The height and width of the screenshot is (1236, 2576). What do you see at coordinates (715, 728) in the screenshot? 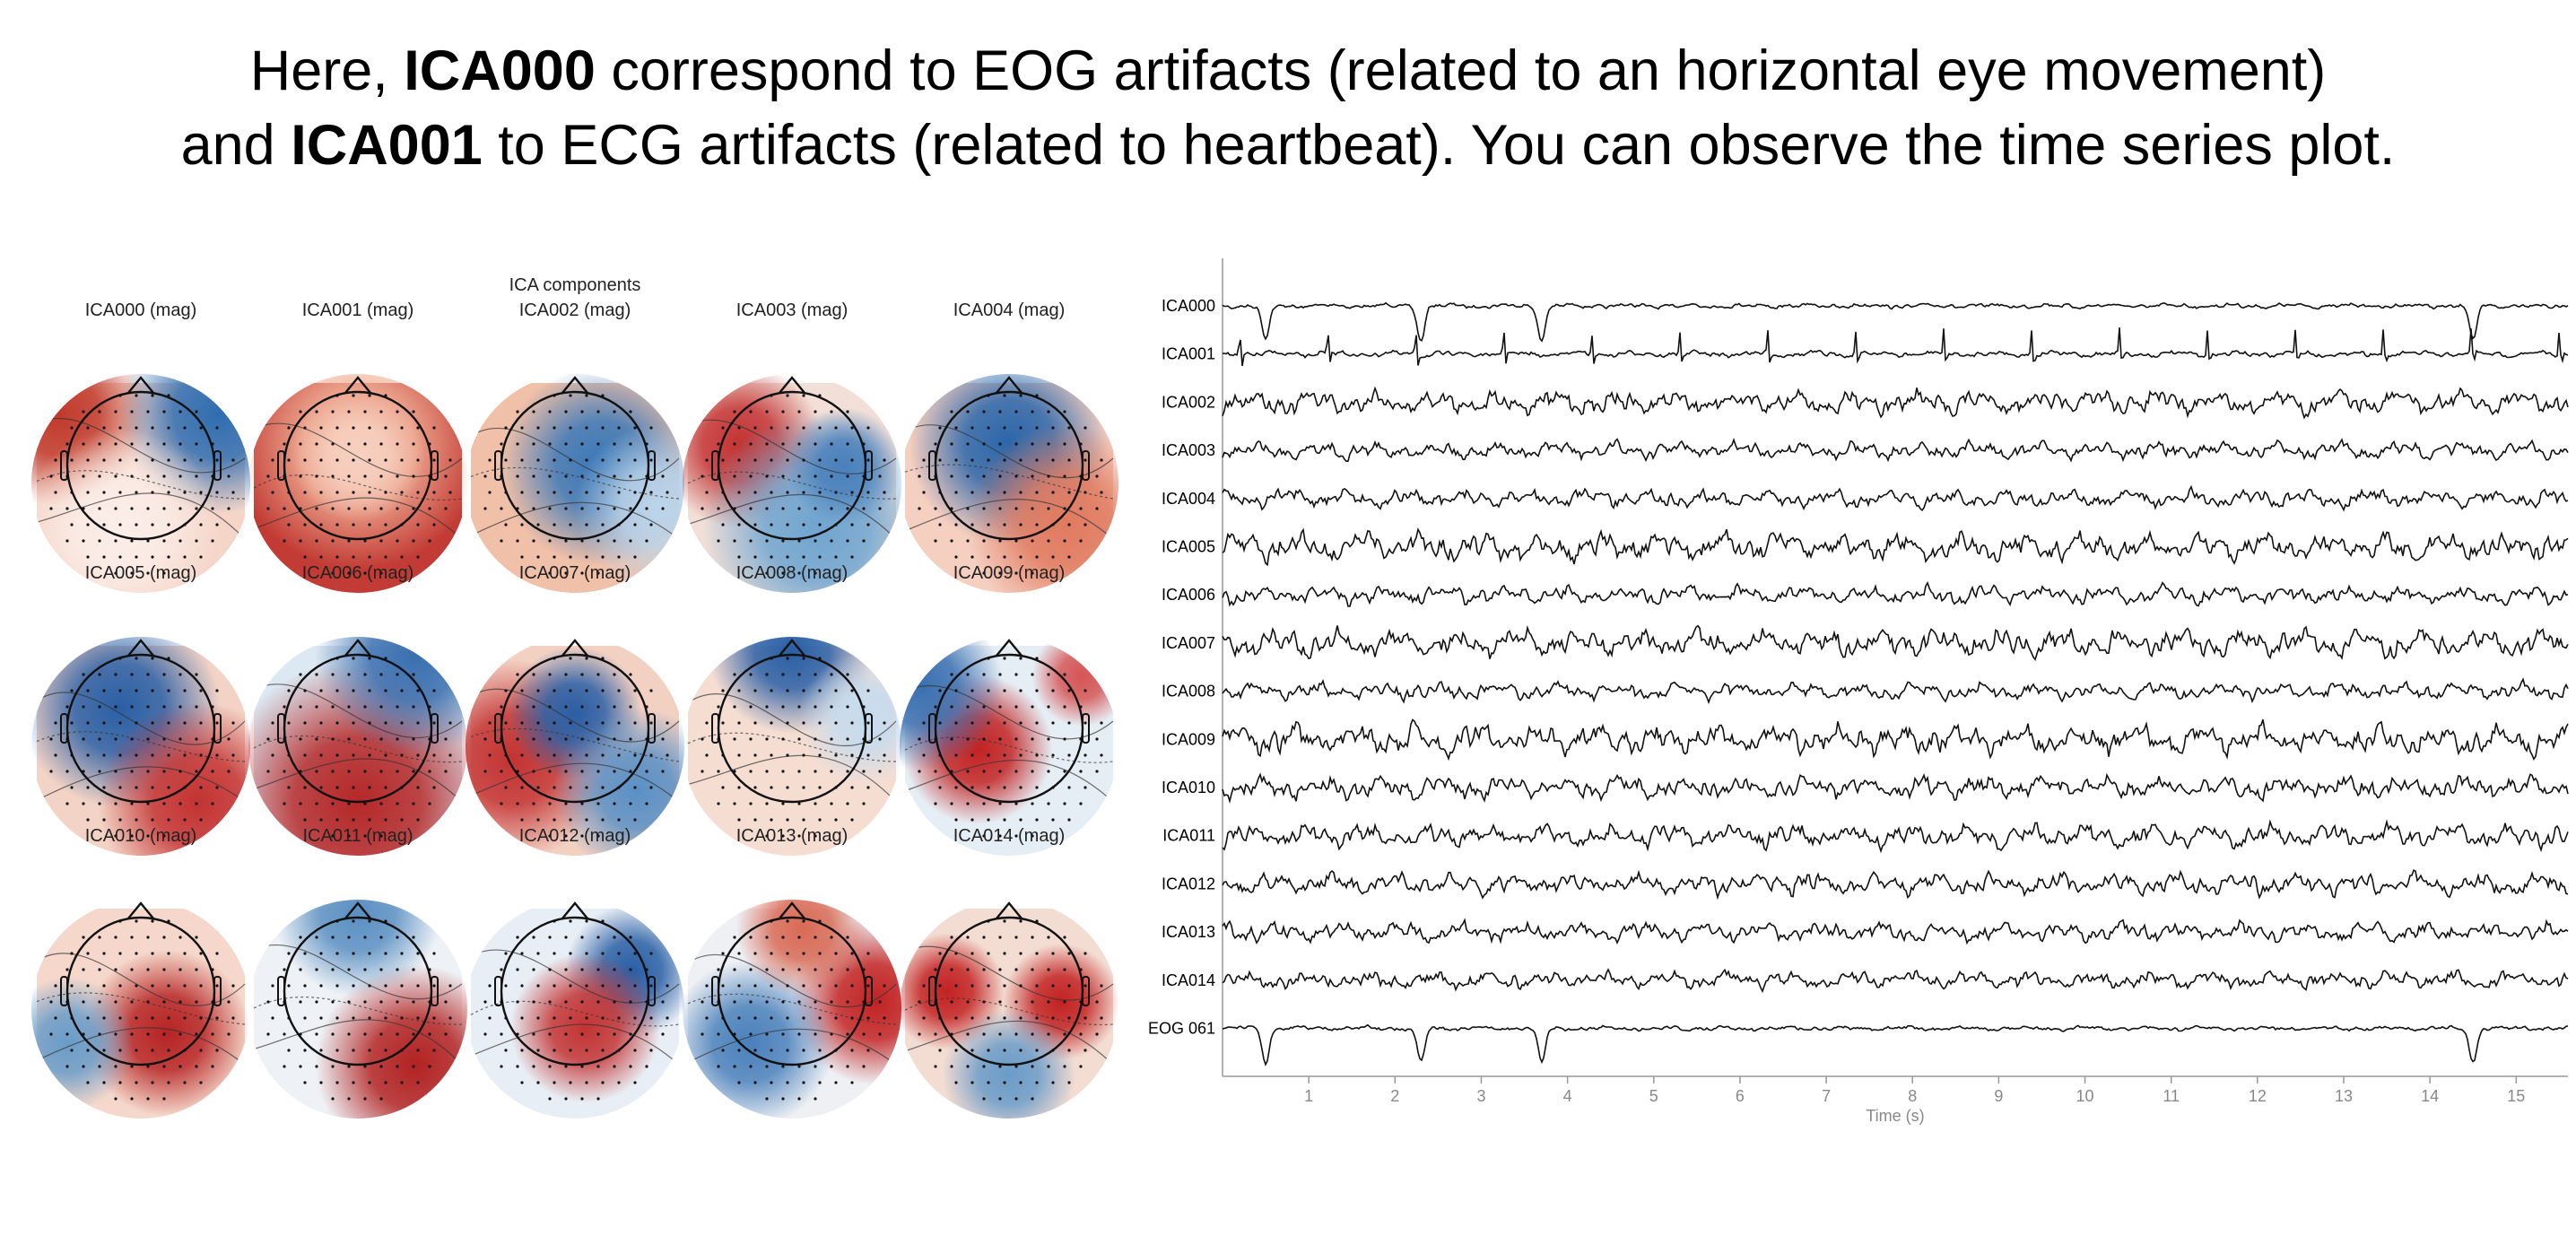
I see `ear` at bounding box center [715, 728].